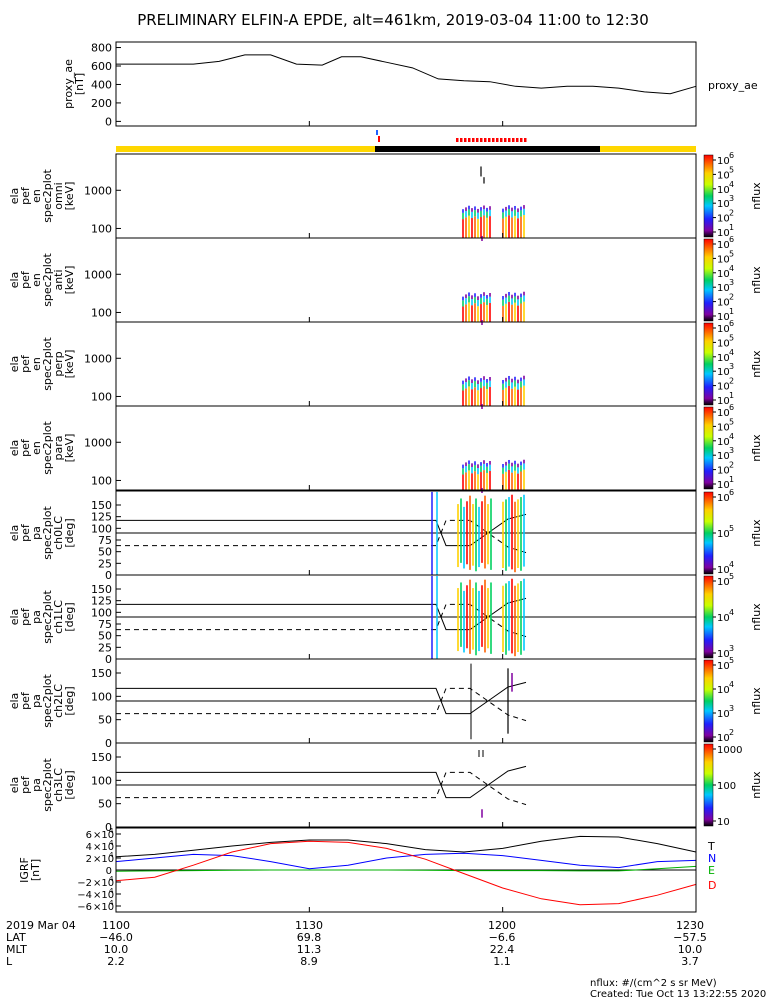 The width and height of the screenshot is (775, 1000). What do you see at coordinates (731, 311) in the screenshot?
I see `colorbar-tick-exponent: 1` at bounding box center [731, 311].